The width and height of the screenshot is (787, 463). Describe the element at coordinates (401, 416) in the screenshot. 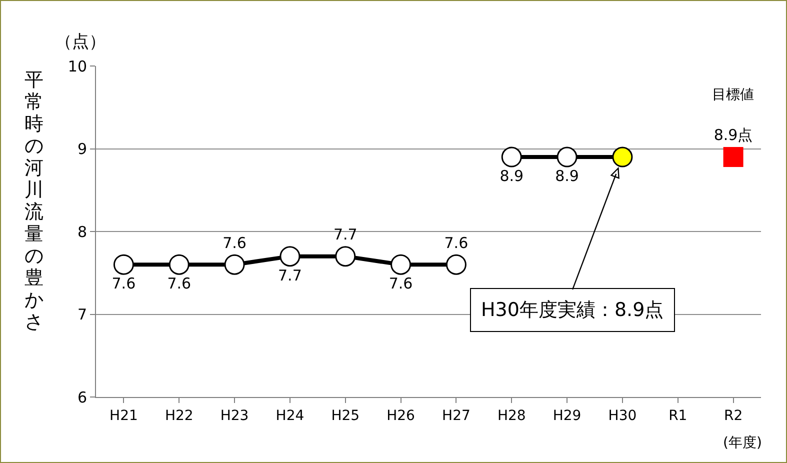

I see `x-tick-label: H26` at that location.